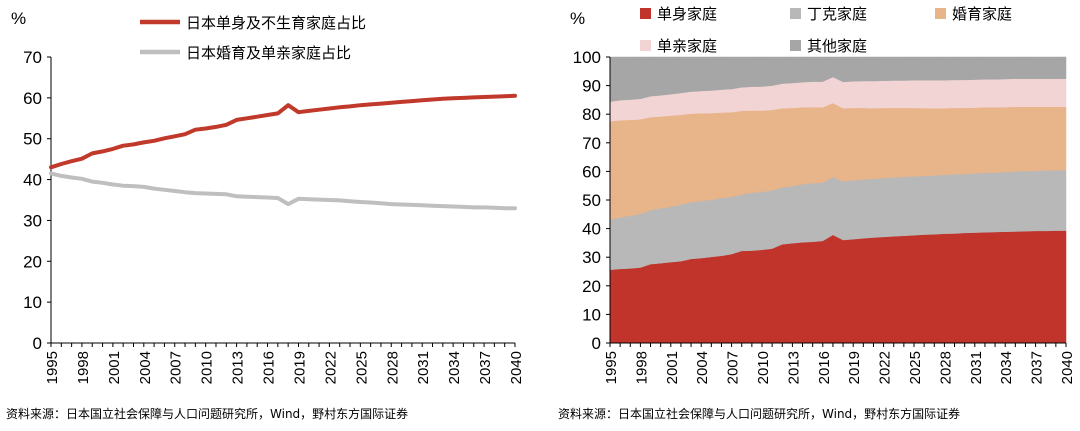  Describe the element at coordinates (611, 367) in the screenshot. I see `right-x-tick-label: 1995` at that location.